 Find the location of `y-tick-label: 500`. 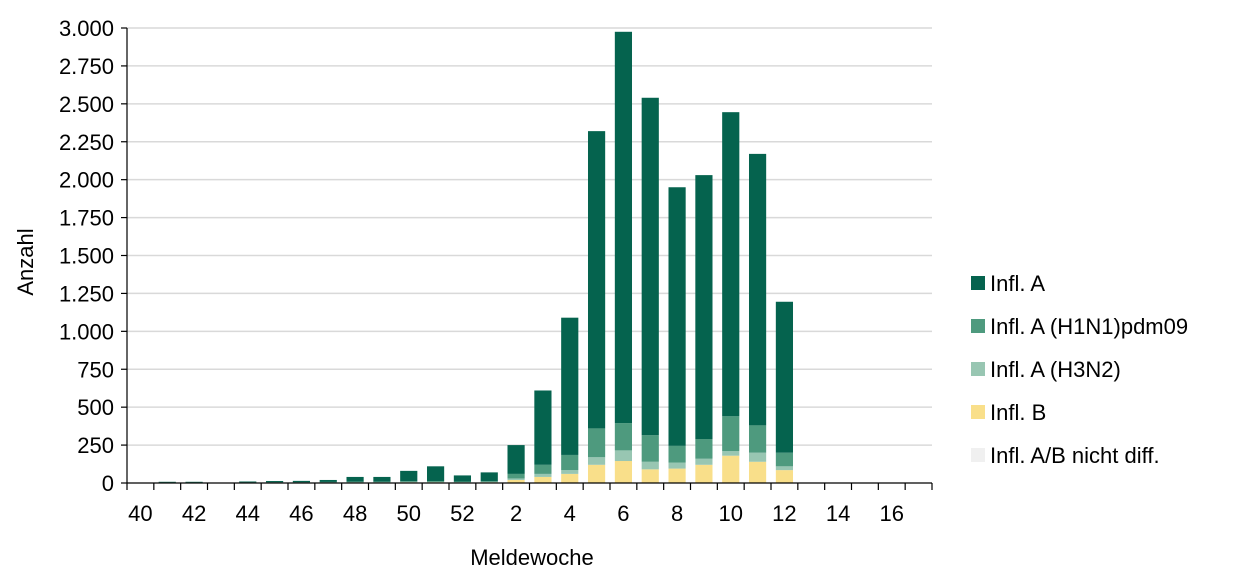

y-tick-label: 500 is located at coordinates (95, 407).